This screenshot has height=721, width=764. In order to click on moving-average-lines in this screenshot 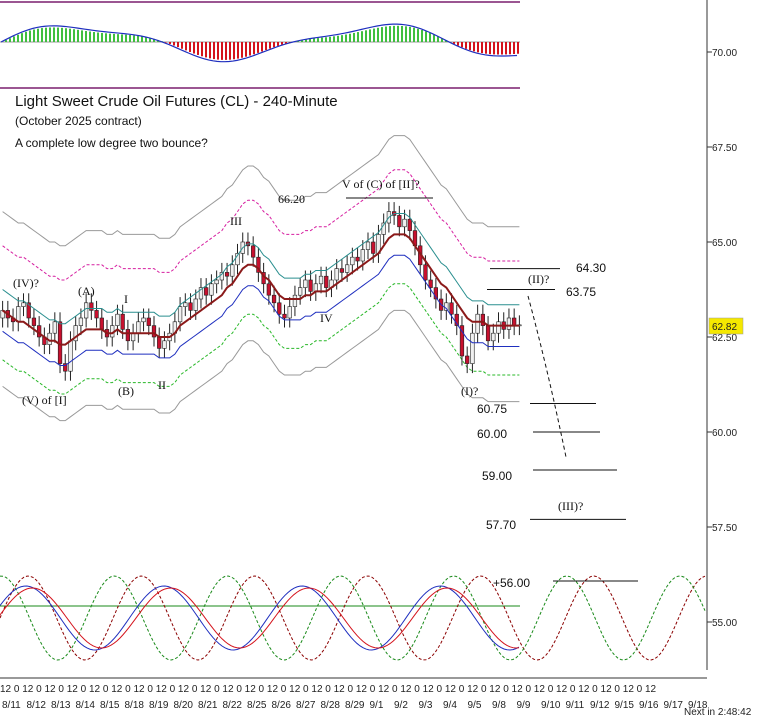, I will do `click(261, 289)`.